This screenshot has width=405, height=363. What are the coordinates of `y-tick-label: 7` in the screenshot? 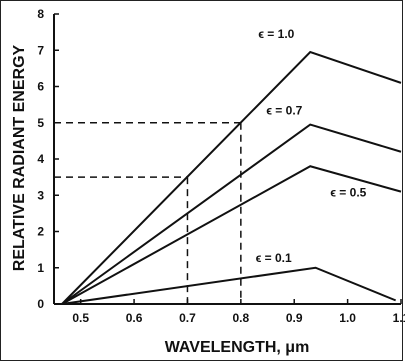 It's located at (40, 50).